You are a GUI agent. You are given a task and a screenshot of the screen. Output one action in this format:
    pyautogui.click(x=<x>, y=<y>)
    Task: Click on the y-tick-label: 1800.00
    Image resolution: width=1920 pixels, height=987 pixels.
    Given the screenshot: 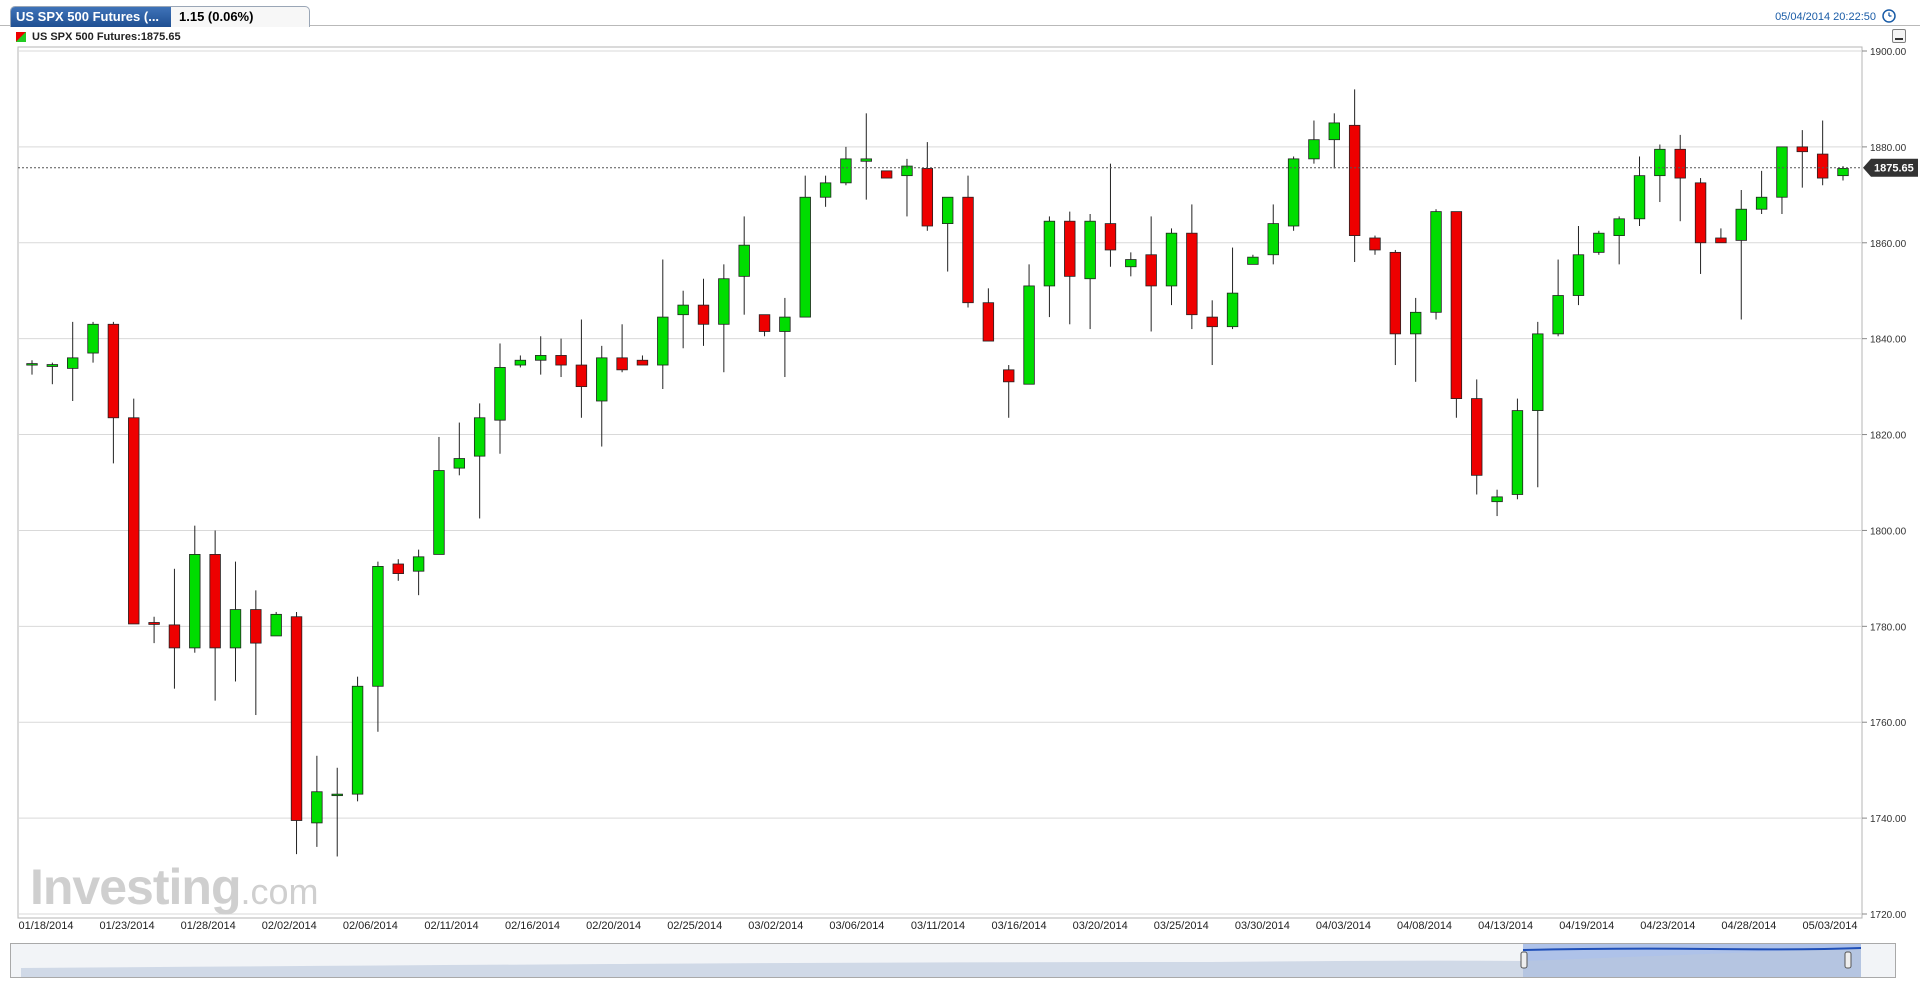 What is the action you would take?
    pyautogui.click(x=1888, y=531)
    